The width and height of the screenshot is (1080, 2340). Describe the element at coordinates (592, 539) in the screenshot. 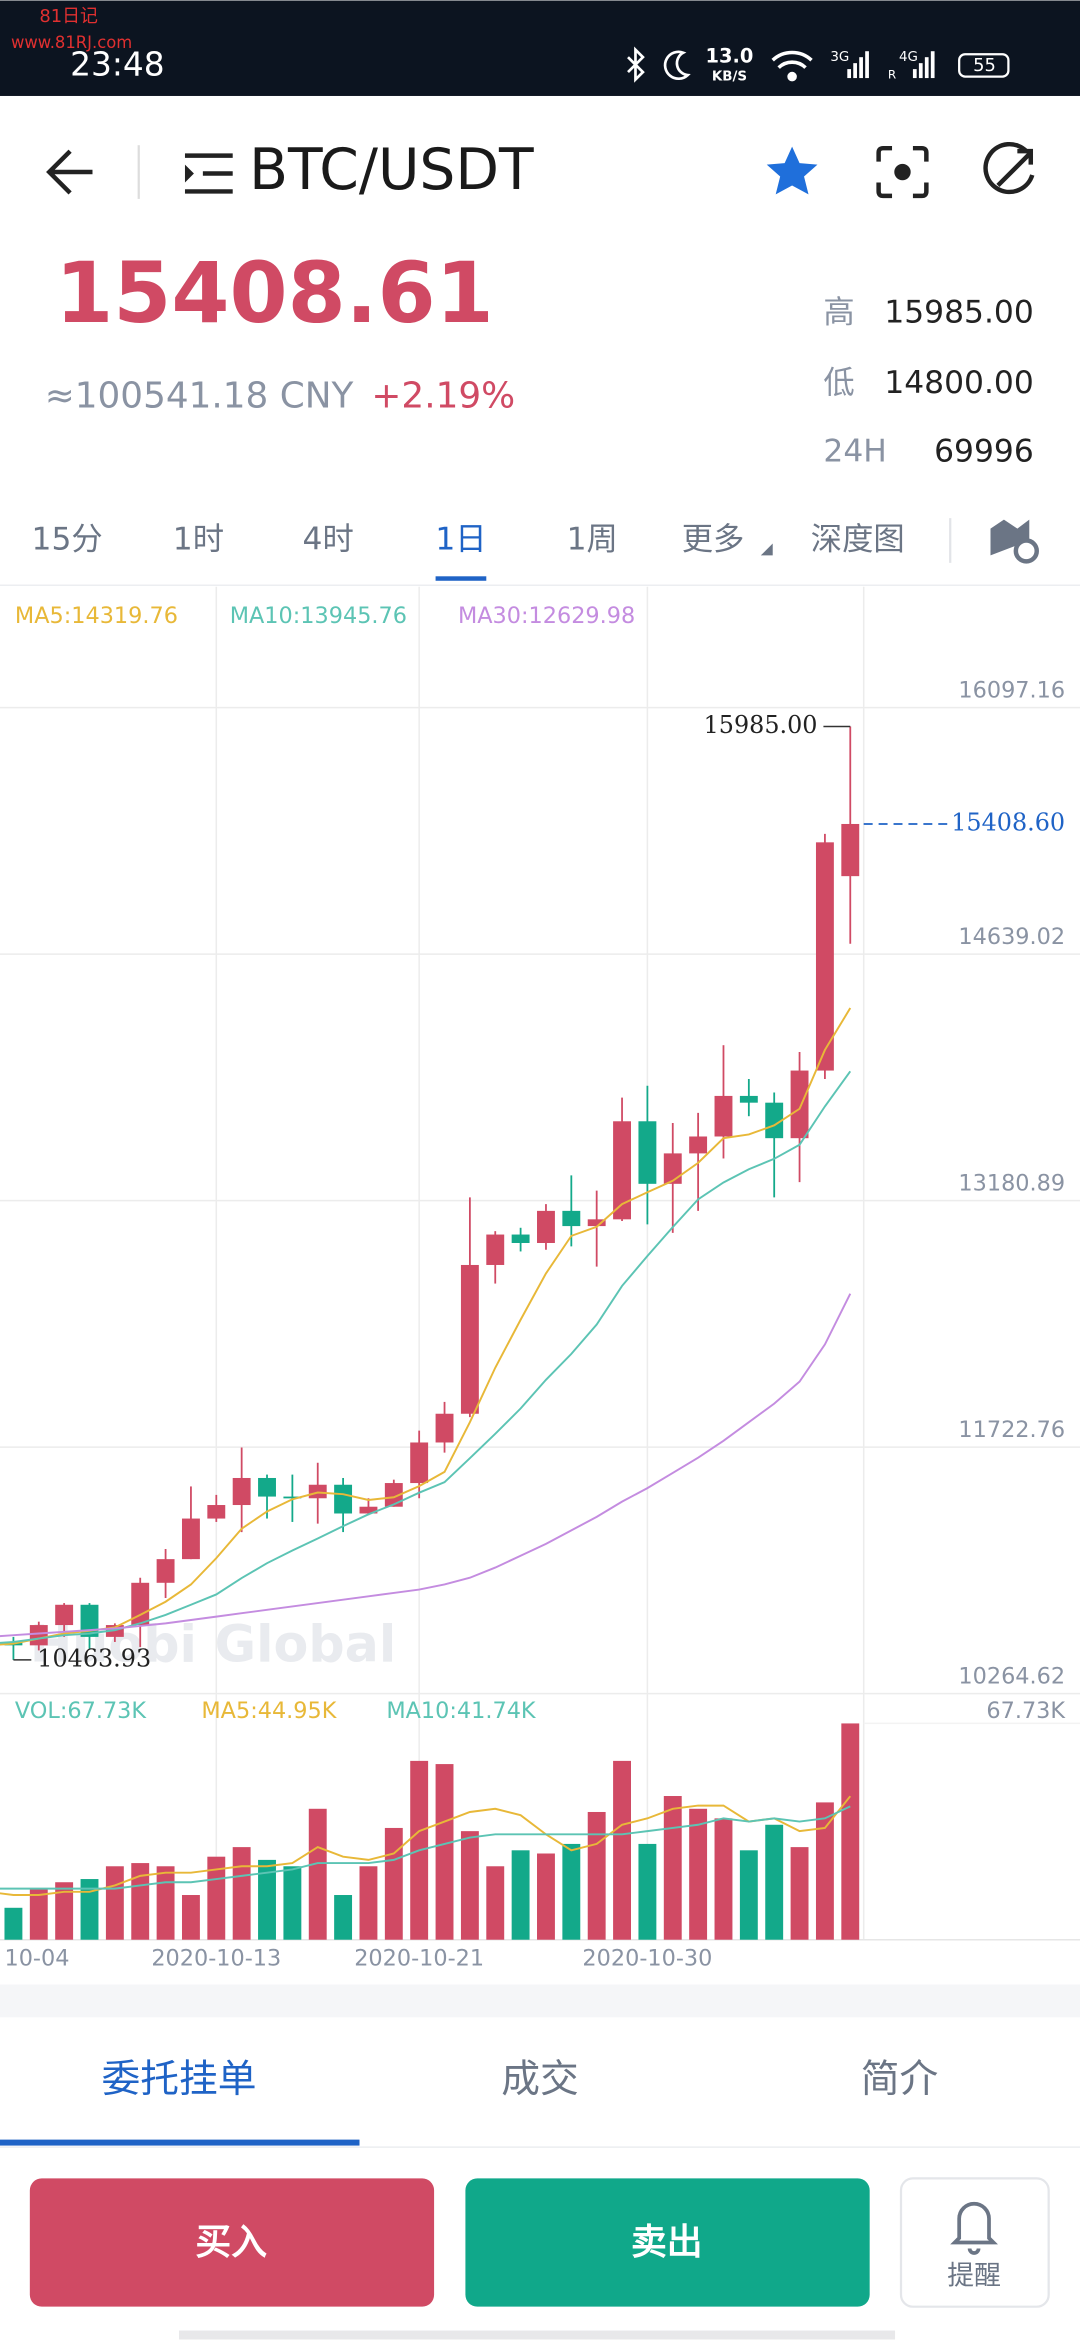

I see `interval-tab: 1周` at that location.